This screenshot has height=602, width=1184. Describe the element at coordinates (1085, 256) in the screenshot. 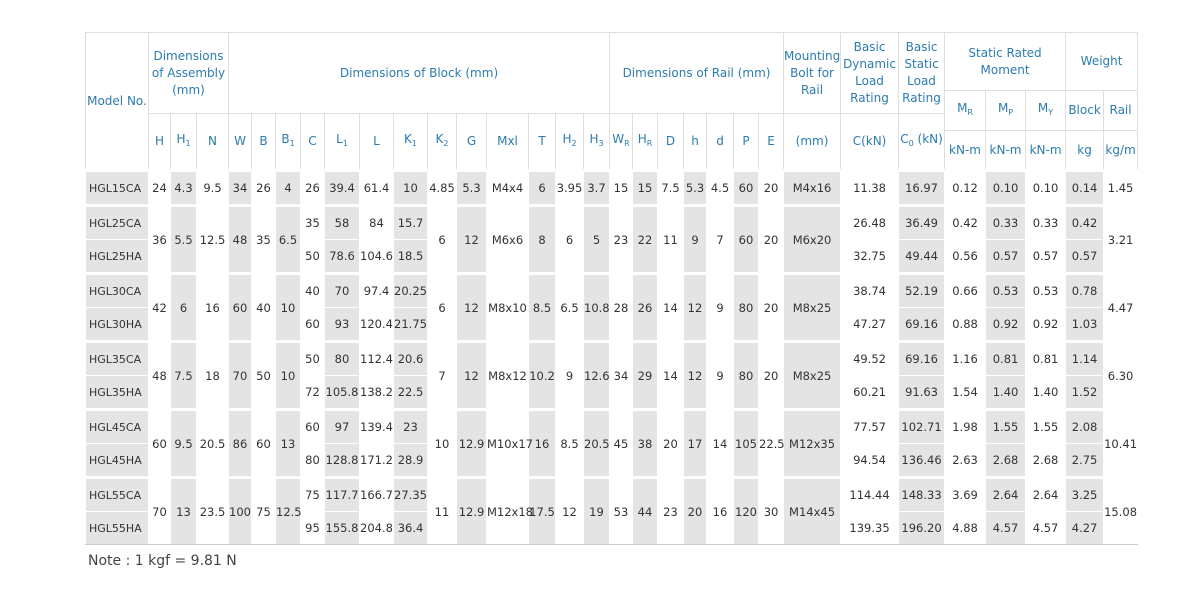

I see `rating-cell: 0.57` at that location.